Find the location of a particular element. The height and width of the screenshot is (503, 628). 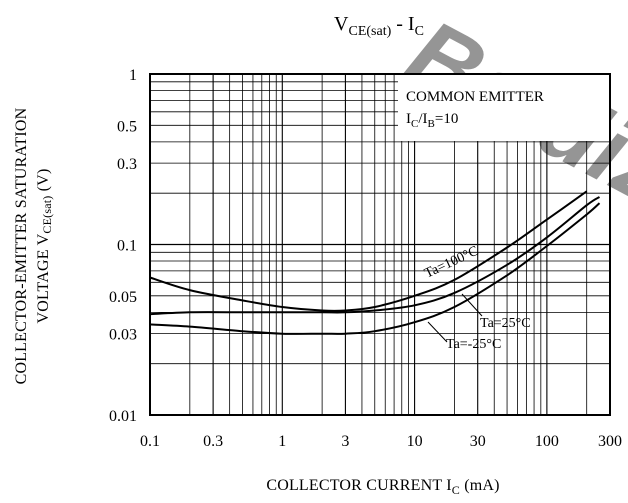

y-axis-title-line2: VOLTAGE VCE(sat) (V) is located at coordinates (44, 246).